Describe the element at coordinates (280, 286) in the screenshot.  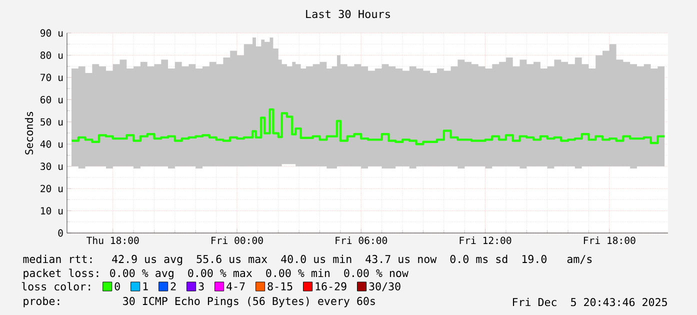
I see `legend-label: 8-15` at that location.